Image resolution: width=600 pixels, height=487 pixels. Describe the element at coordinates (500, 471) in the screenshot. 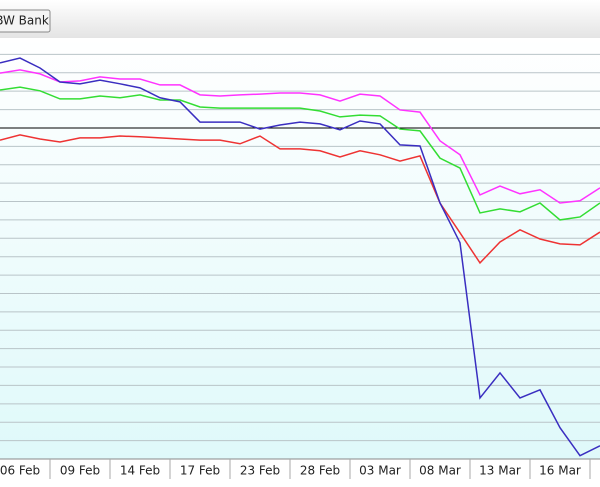

I see `x-tick-label: 13 Mar` at that location.